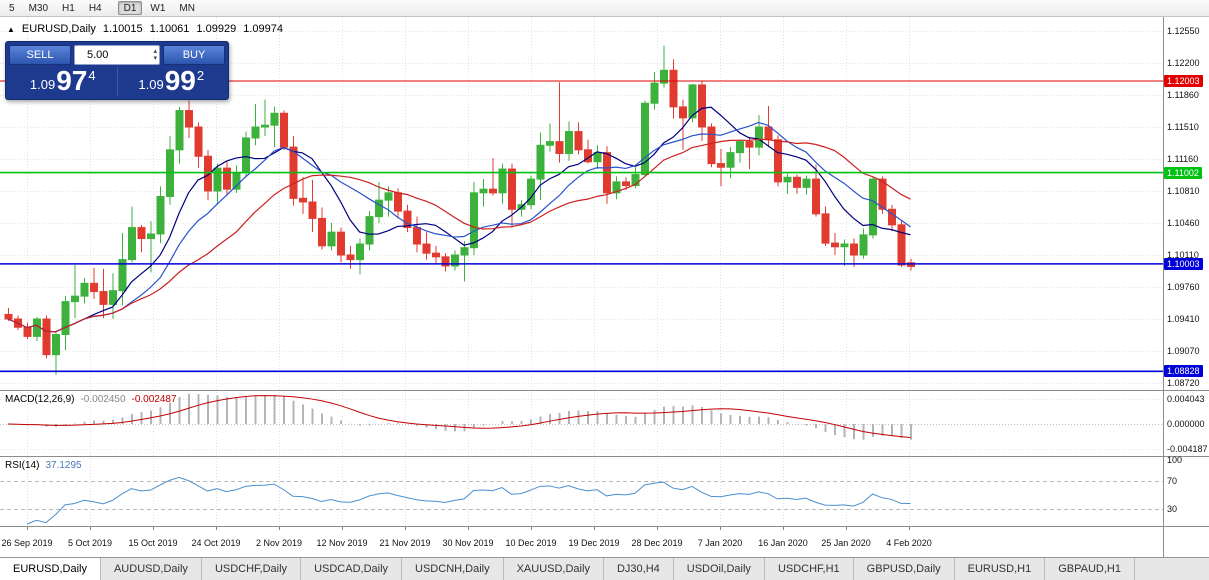 The height and width of the screenshot is (580, 1209). Describe the element at coordinates (194, 55) in the screenshot. I see `buy-button: BUY` at that location.